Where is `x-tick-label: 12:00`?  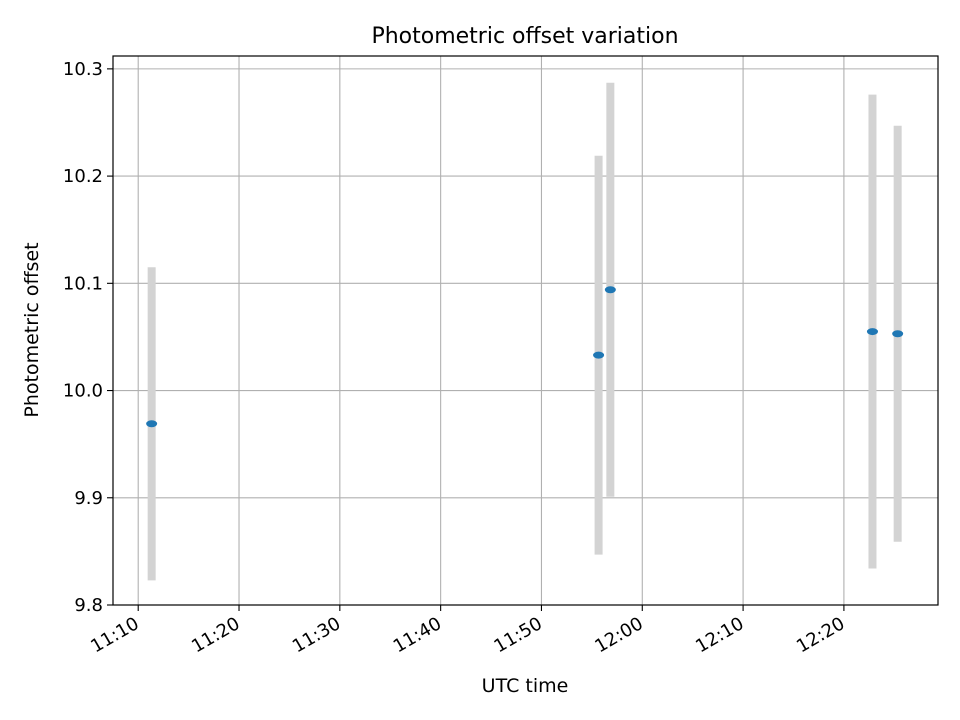
x-tick-label: 12:00 is located at coordinates (618, 635).